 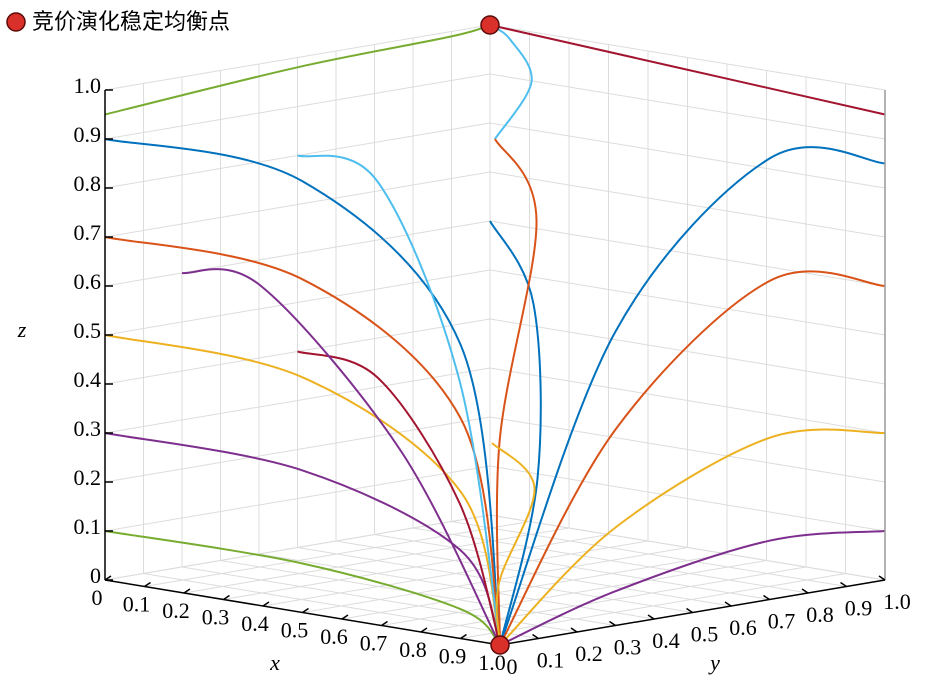 I want to click on y-axis-label: y, so click(x=714, y=662).